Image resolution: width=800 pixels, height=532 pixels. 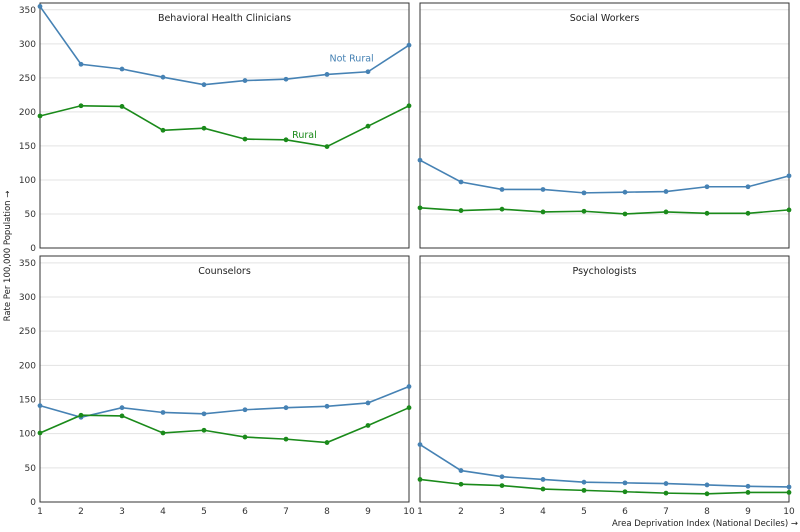 I want to click on series-line-counselors-rural, so click(x=224, y=425).